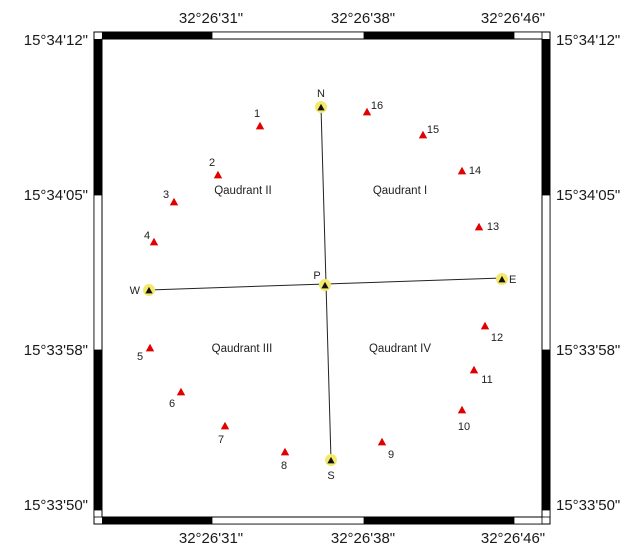  I want to click on sample-point-label: 2, so click(212, 163).